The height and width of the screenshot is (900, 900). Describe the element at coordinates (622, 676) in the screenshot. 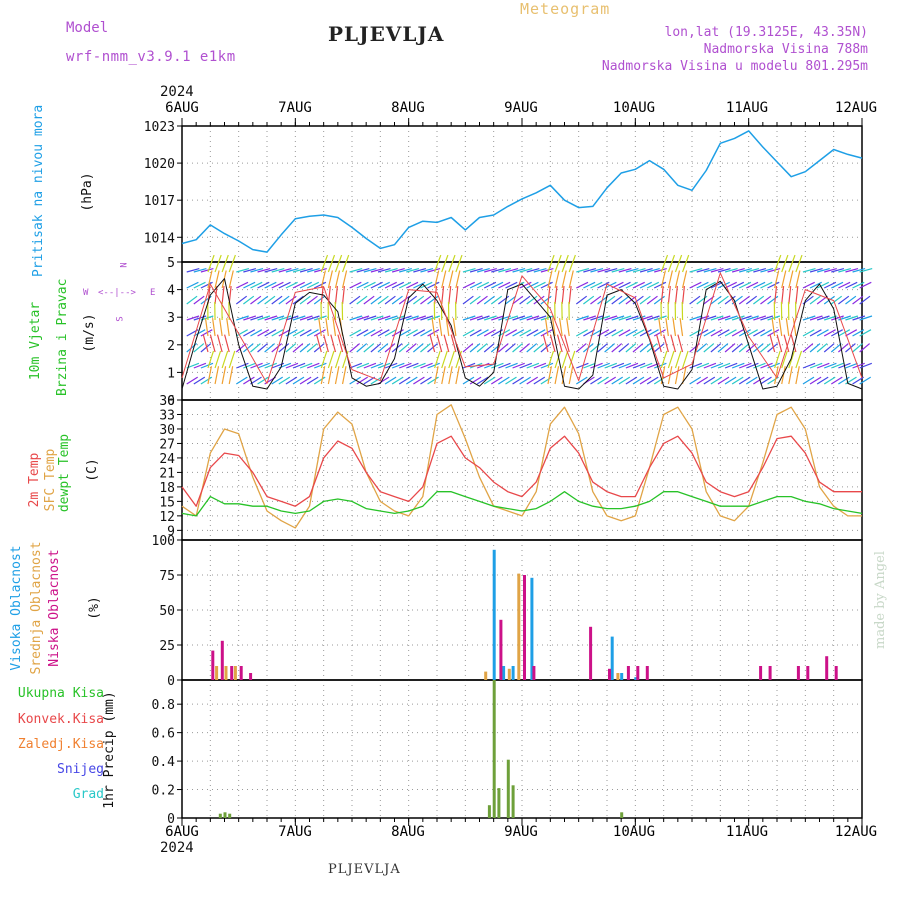

I see `high-cloud-bar` at that location.